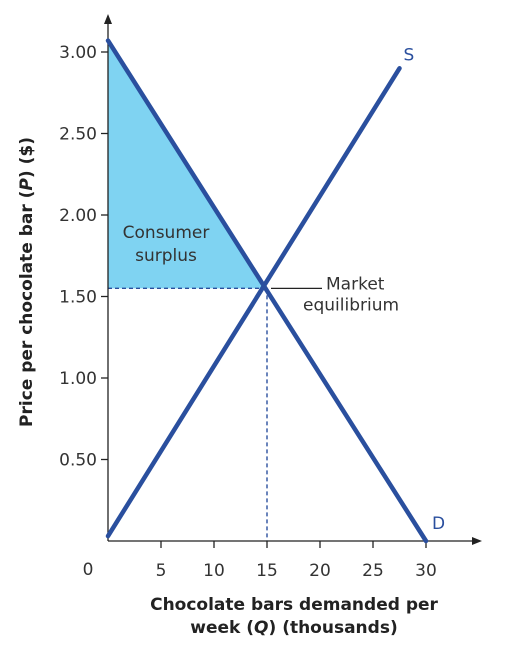 Image resolution: width=513 pixels, height=653 pixels. I want to click on y-tick-label: 1.50, so click(78, 298).